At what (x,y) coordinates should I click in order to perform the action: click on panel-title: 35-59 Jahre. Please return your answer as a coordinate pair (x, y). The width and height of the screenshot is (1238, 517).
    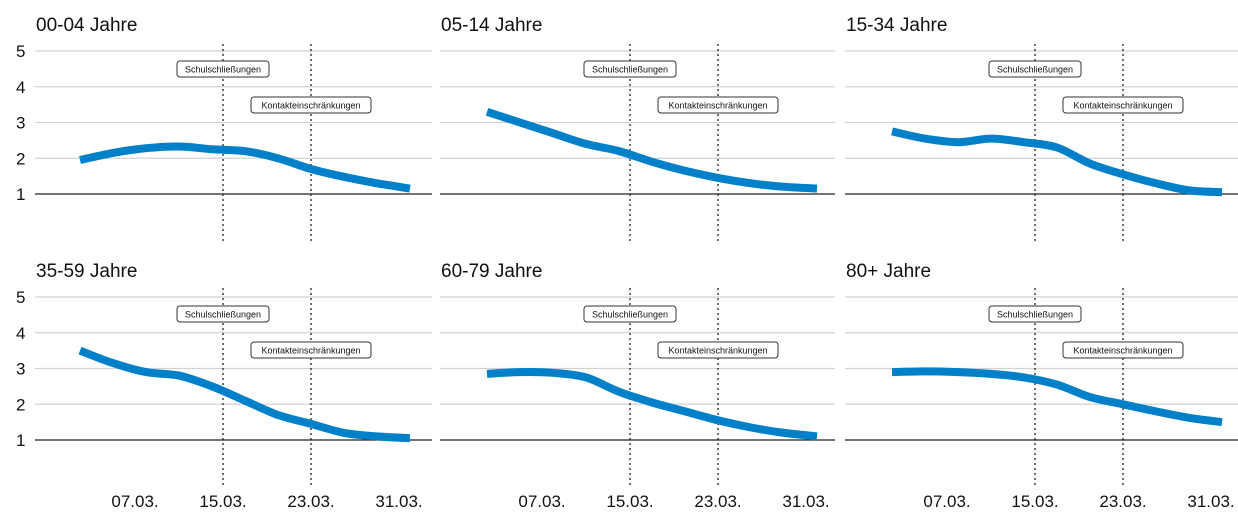
    Looking at the image, I should click on (86, 271).